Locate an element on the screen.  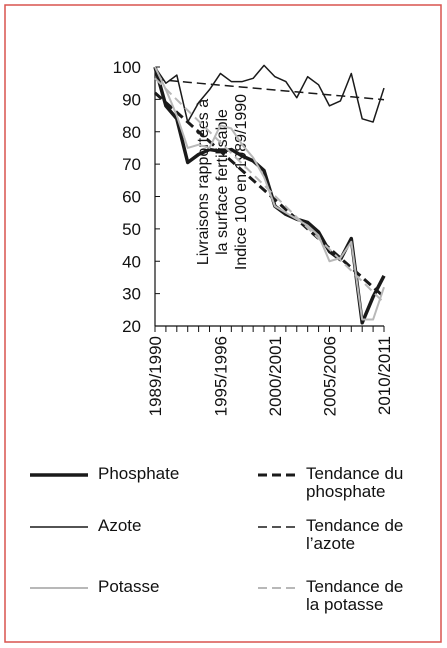
y-tick-label: 60 is located at coordinates (131, 197).